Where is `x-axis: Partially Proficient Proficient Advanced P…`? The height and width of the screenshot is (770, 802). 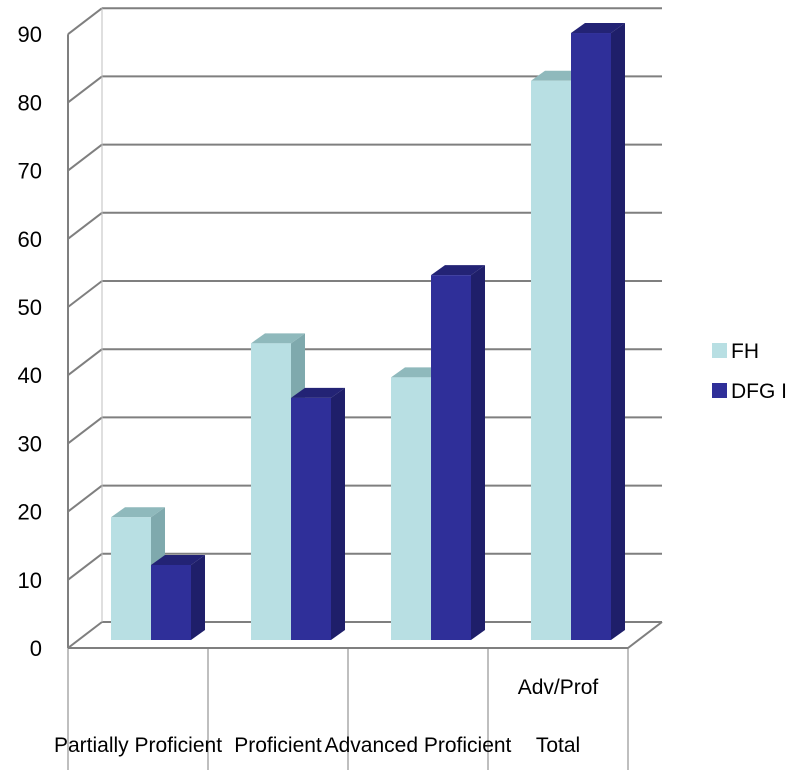 x-axis: Partially Proficient Proficient Advanced P… is located at coordinates (341, 709).